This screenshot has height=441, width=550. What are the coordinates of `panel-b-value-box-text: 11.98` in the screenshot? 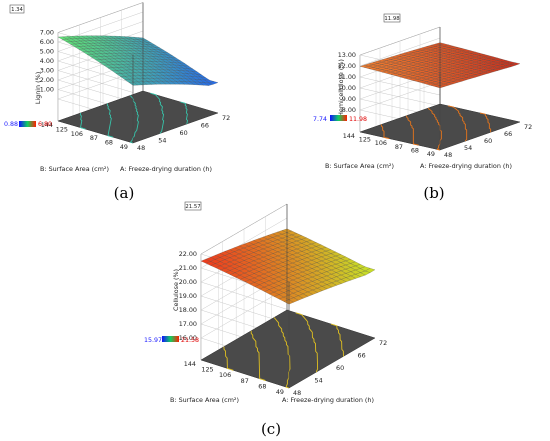 It's located at (392, 19).